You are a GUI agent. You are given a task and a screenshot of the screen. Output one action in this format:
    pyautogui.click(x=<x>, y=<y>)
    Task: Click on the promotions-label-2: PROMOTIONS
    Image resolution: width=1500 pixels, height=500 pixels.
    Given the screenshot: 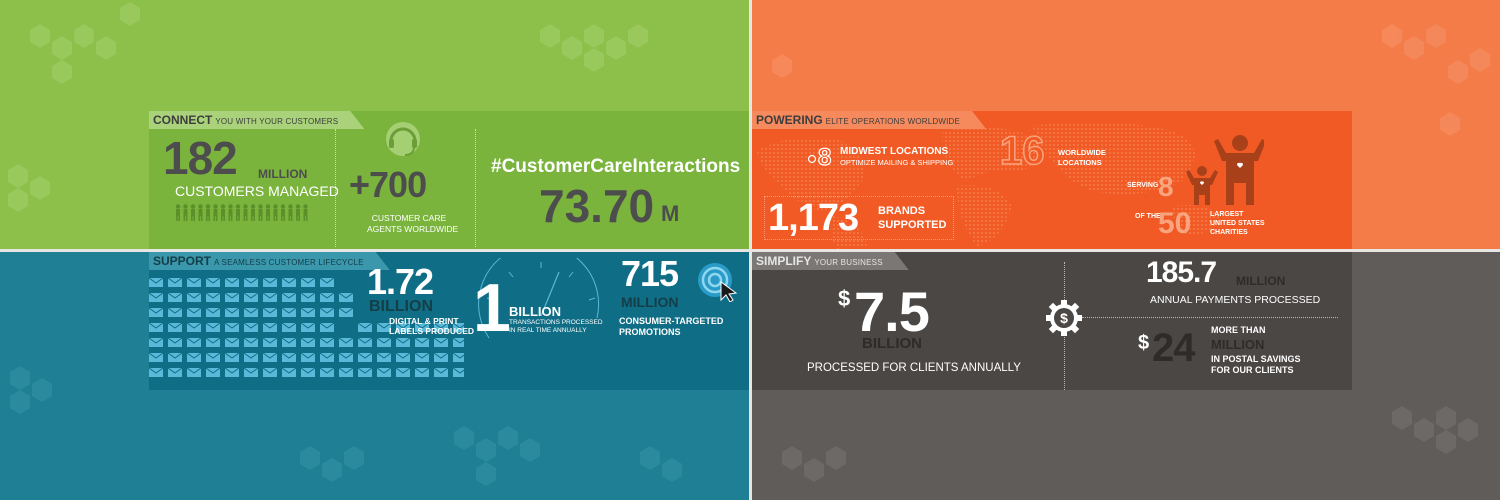 What is the action you would take?
    pyautogui.click(x=650, y=332)
    